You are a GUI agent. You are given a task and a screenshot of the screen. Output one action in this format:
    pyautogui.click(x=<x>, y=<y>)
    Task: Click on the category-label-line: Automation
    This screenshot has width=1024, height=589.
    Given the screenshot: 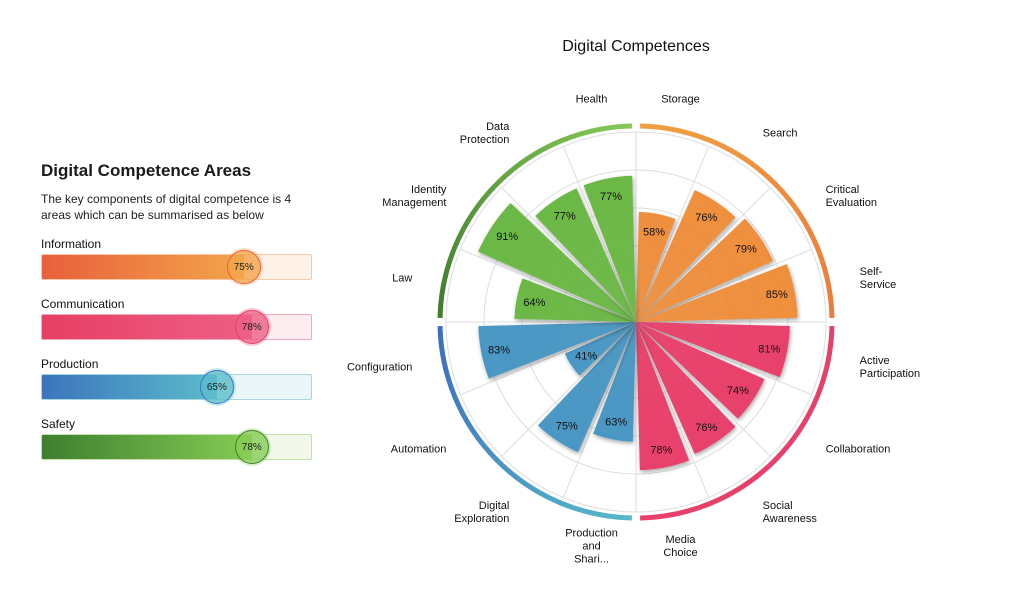 What is the action you would take?
    pyautogui.click(x=419, y=450)
    